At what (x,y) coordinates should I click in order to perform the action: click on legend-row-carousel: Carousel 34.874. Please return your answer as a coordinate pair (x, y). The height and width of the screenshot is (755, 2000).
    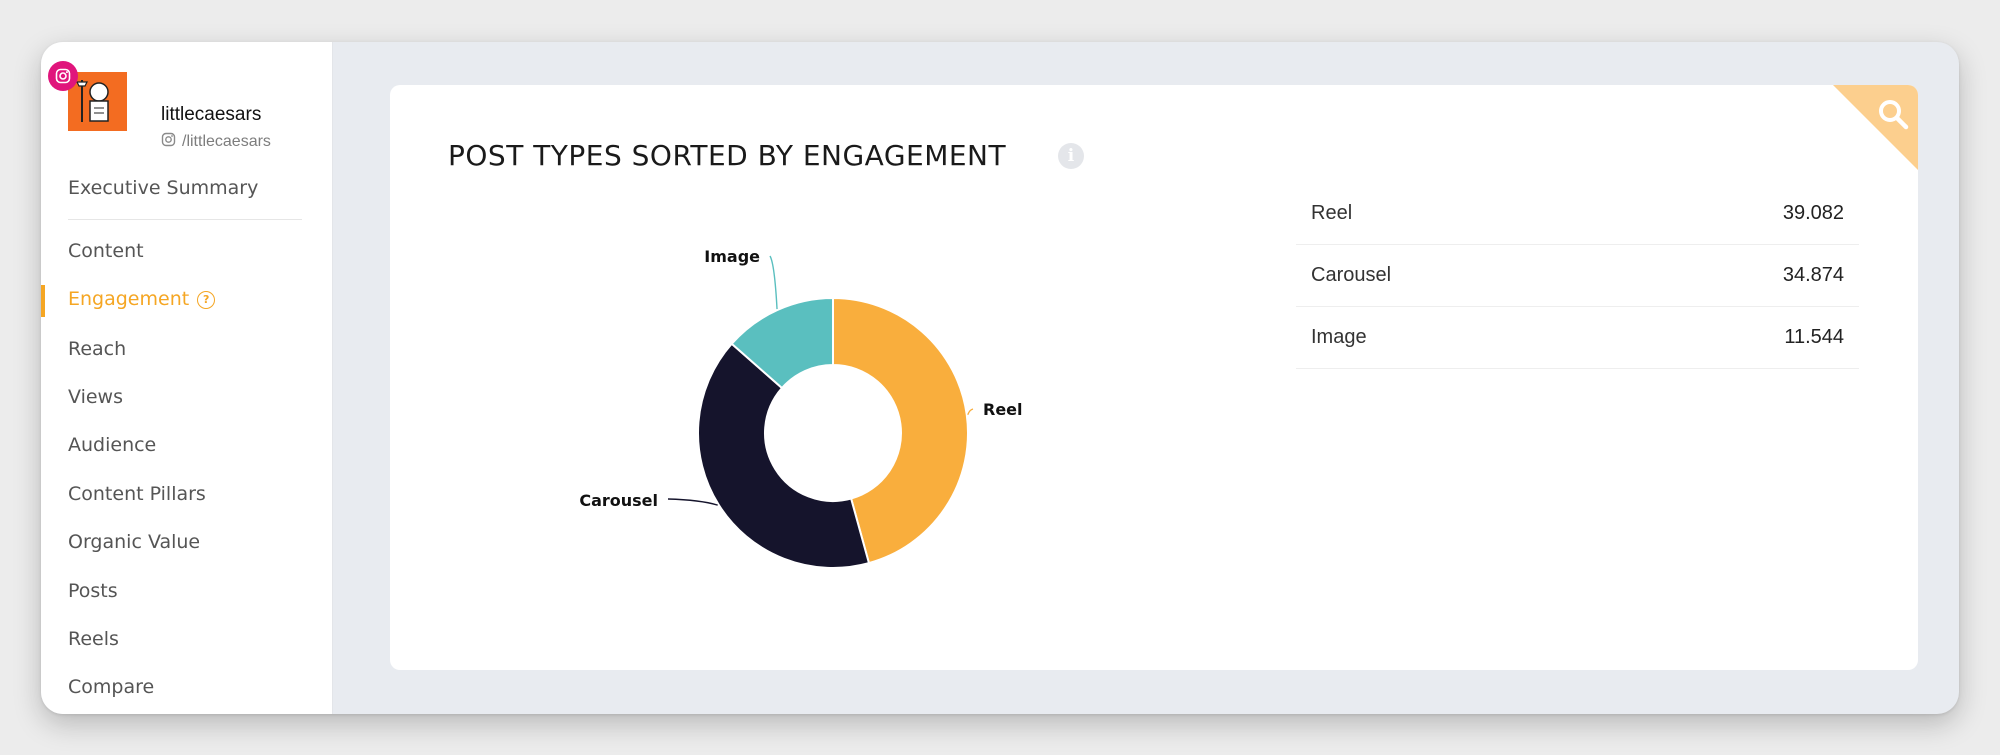
    Looking at the image, I should click on (1577, 276).